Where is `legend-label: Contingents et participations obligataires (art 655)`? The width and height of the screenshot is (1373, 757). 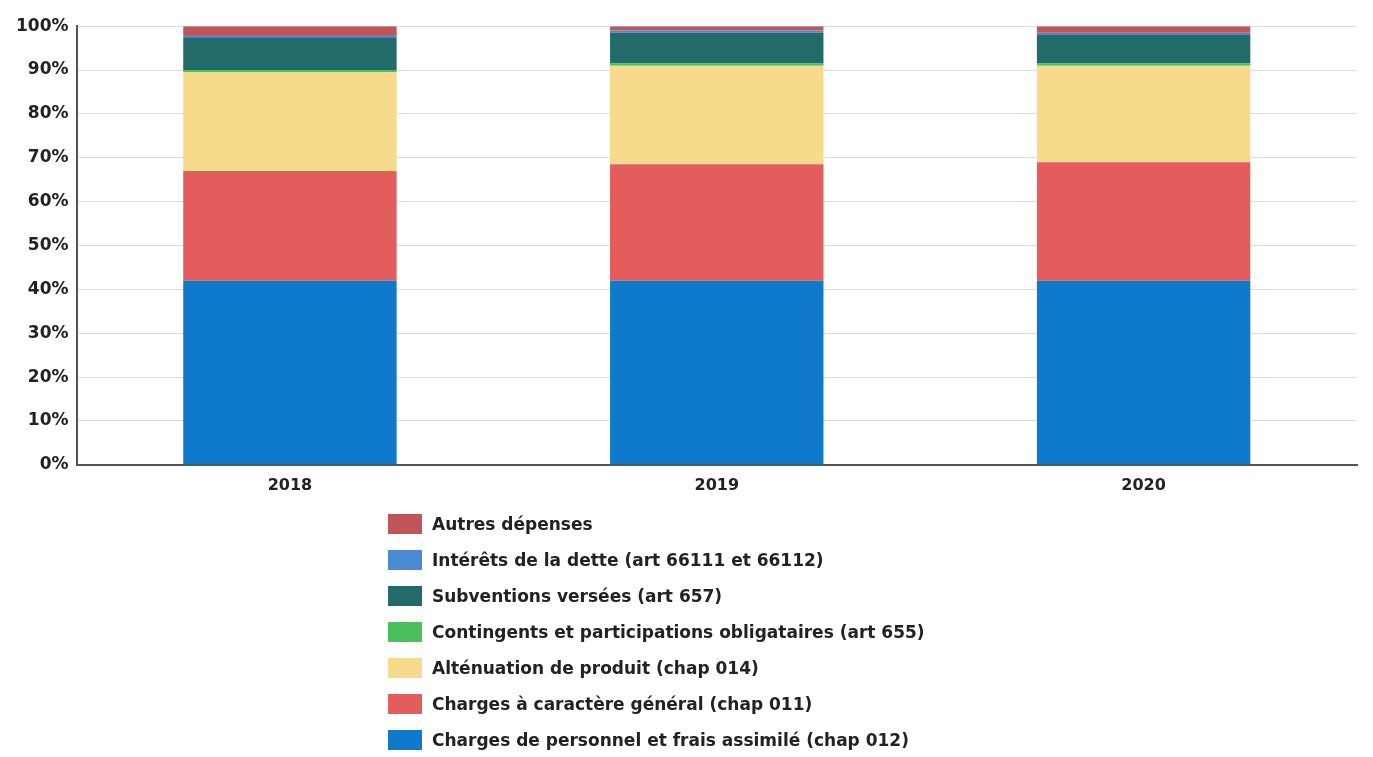
legend-label: Contingents et participations obligataires (art 655) is located at coordinates (678, 632).